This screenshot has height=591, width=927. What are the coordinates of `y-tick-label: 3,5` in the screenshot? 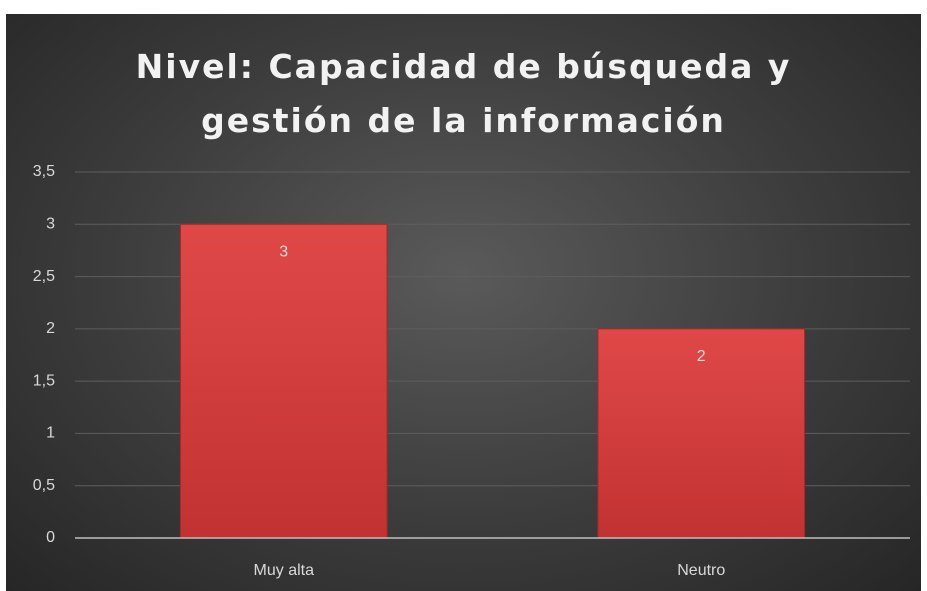 It's located at (44, 171).